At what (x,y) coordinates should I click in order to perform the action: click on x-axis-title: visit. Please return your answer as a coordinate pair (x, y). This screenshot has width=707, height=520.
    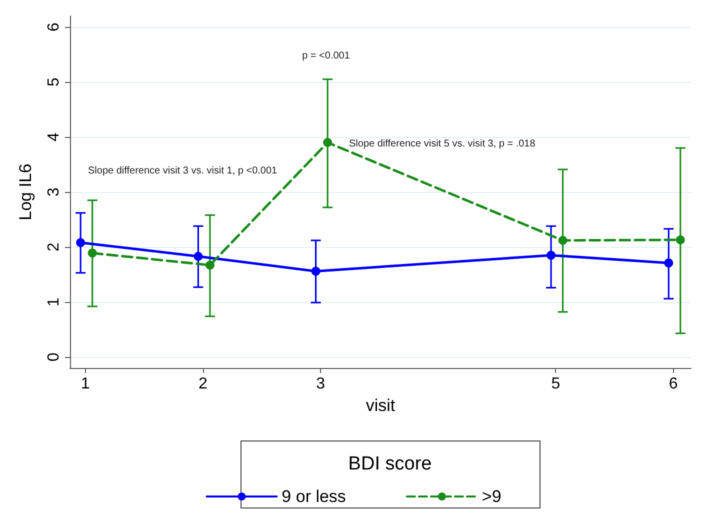
    Looking at the image, I should click on (381, 405).